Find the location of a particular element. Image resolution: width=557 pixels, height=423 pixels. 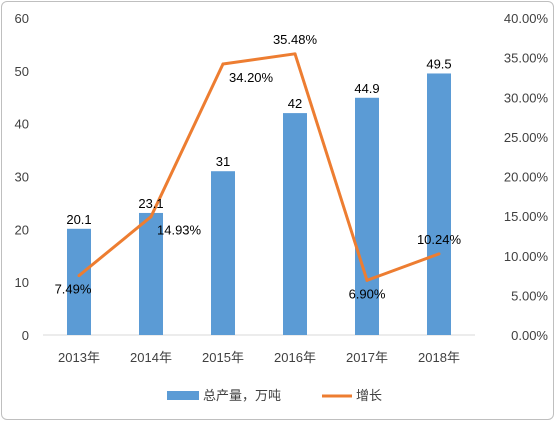

line-data-label: 7.49% is located at coordinates (73, 289).